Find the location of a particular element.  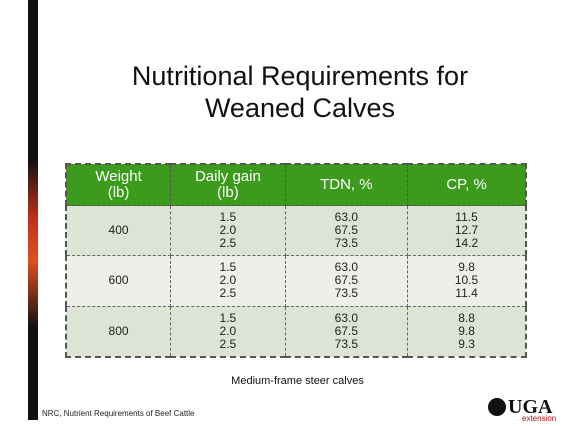

weight-cell: 600 is located at coordinates (118, 281).